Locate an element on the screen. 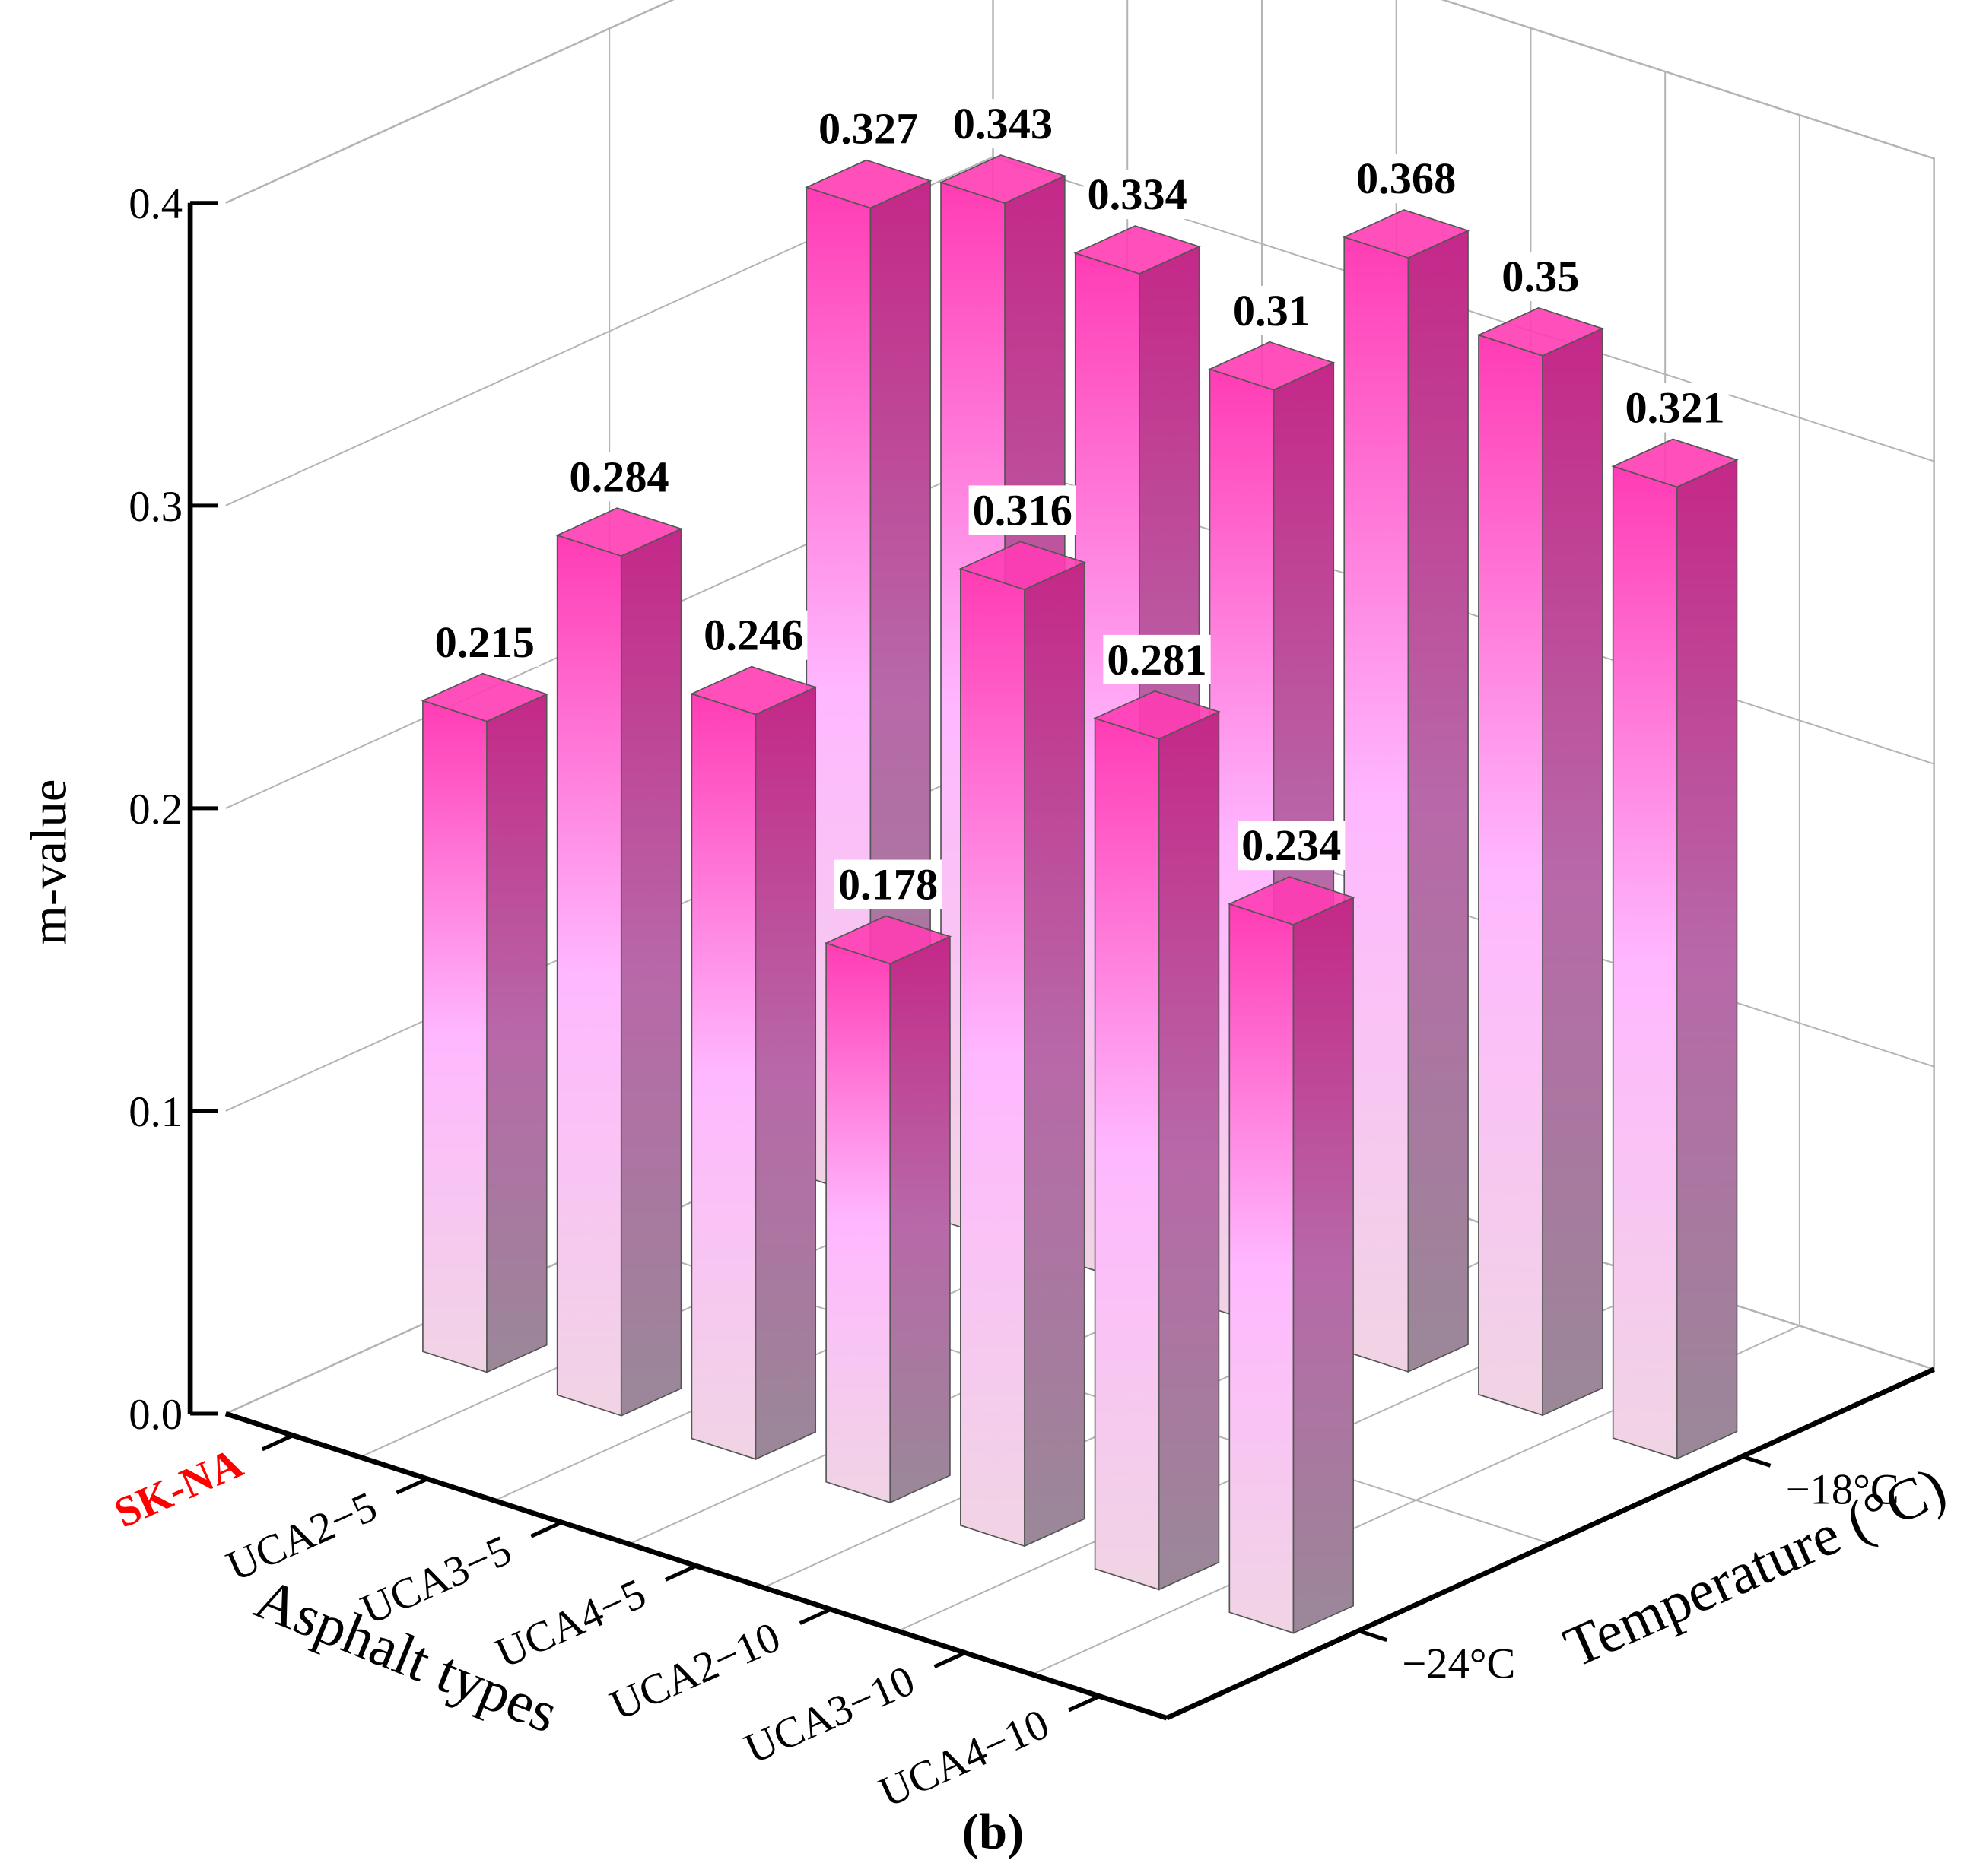  z-tick-label: 0.0 is located at coordinates (156, 1415).